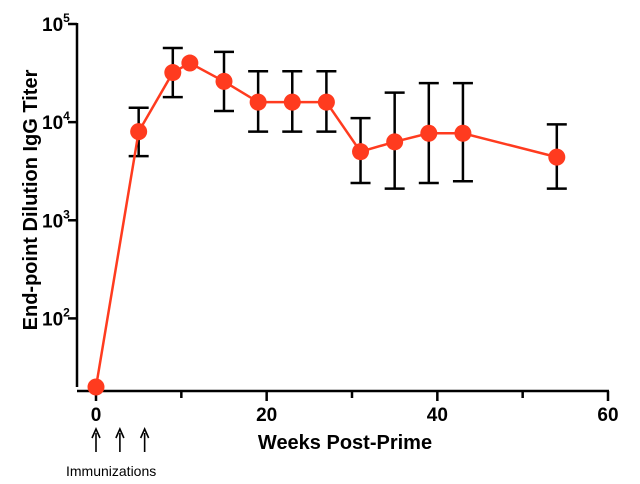  Describe the element at coordinates (56, 219) in the screenshot. I see `y-tick-label: 10³` at that location.